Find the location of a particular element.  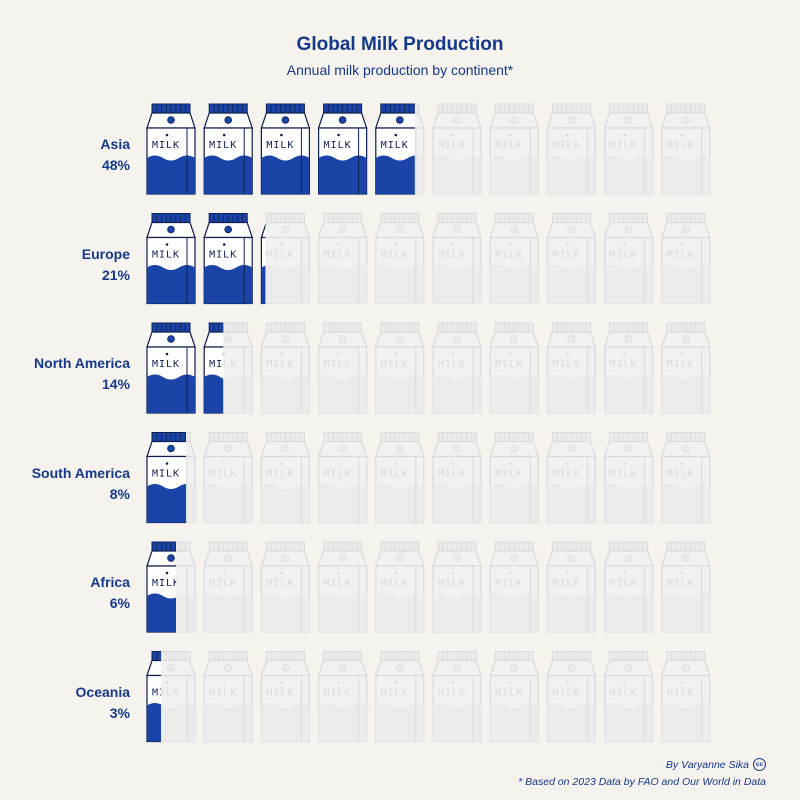

category-label: Asia is located at coordinates (115, 144).